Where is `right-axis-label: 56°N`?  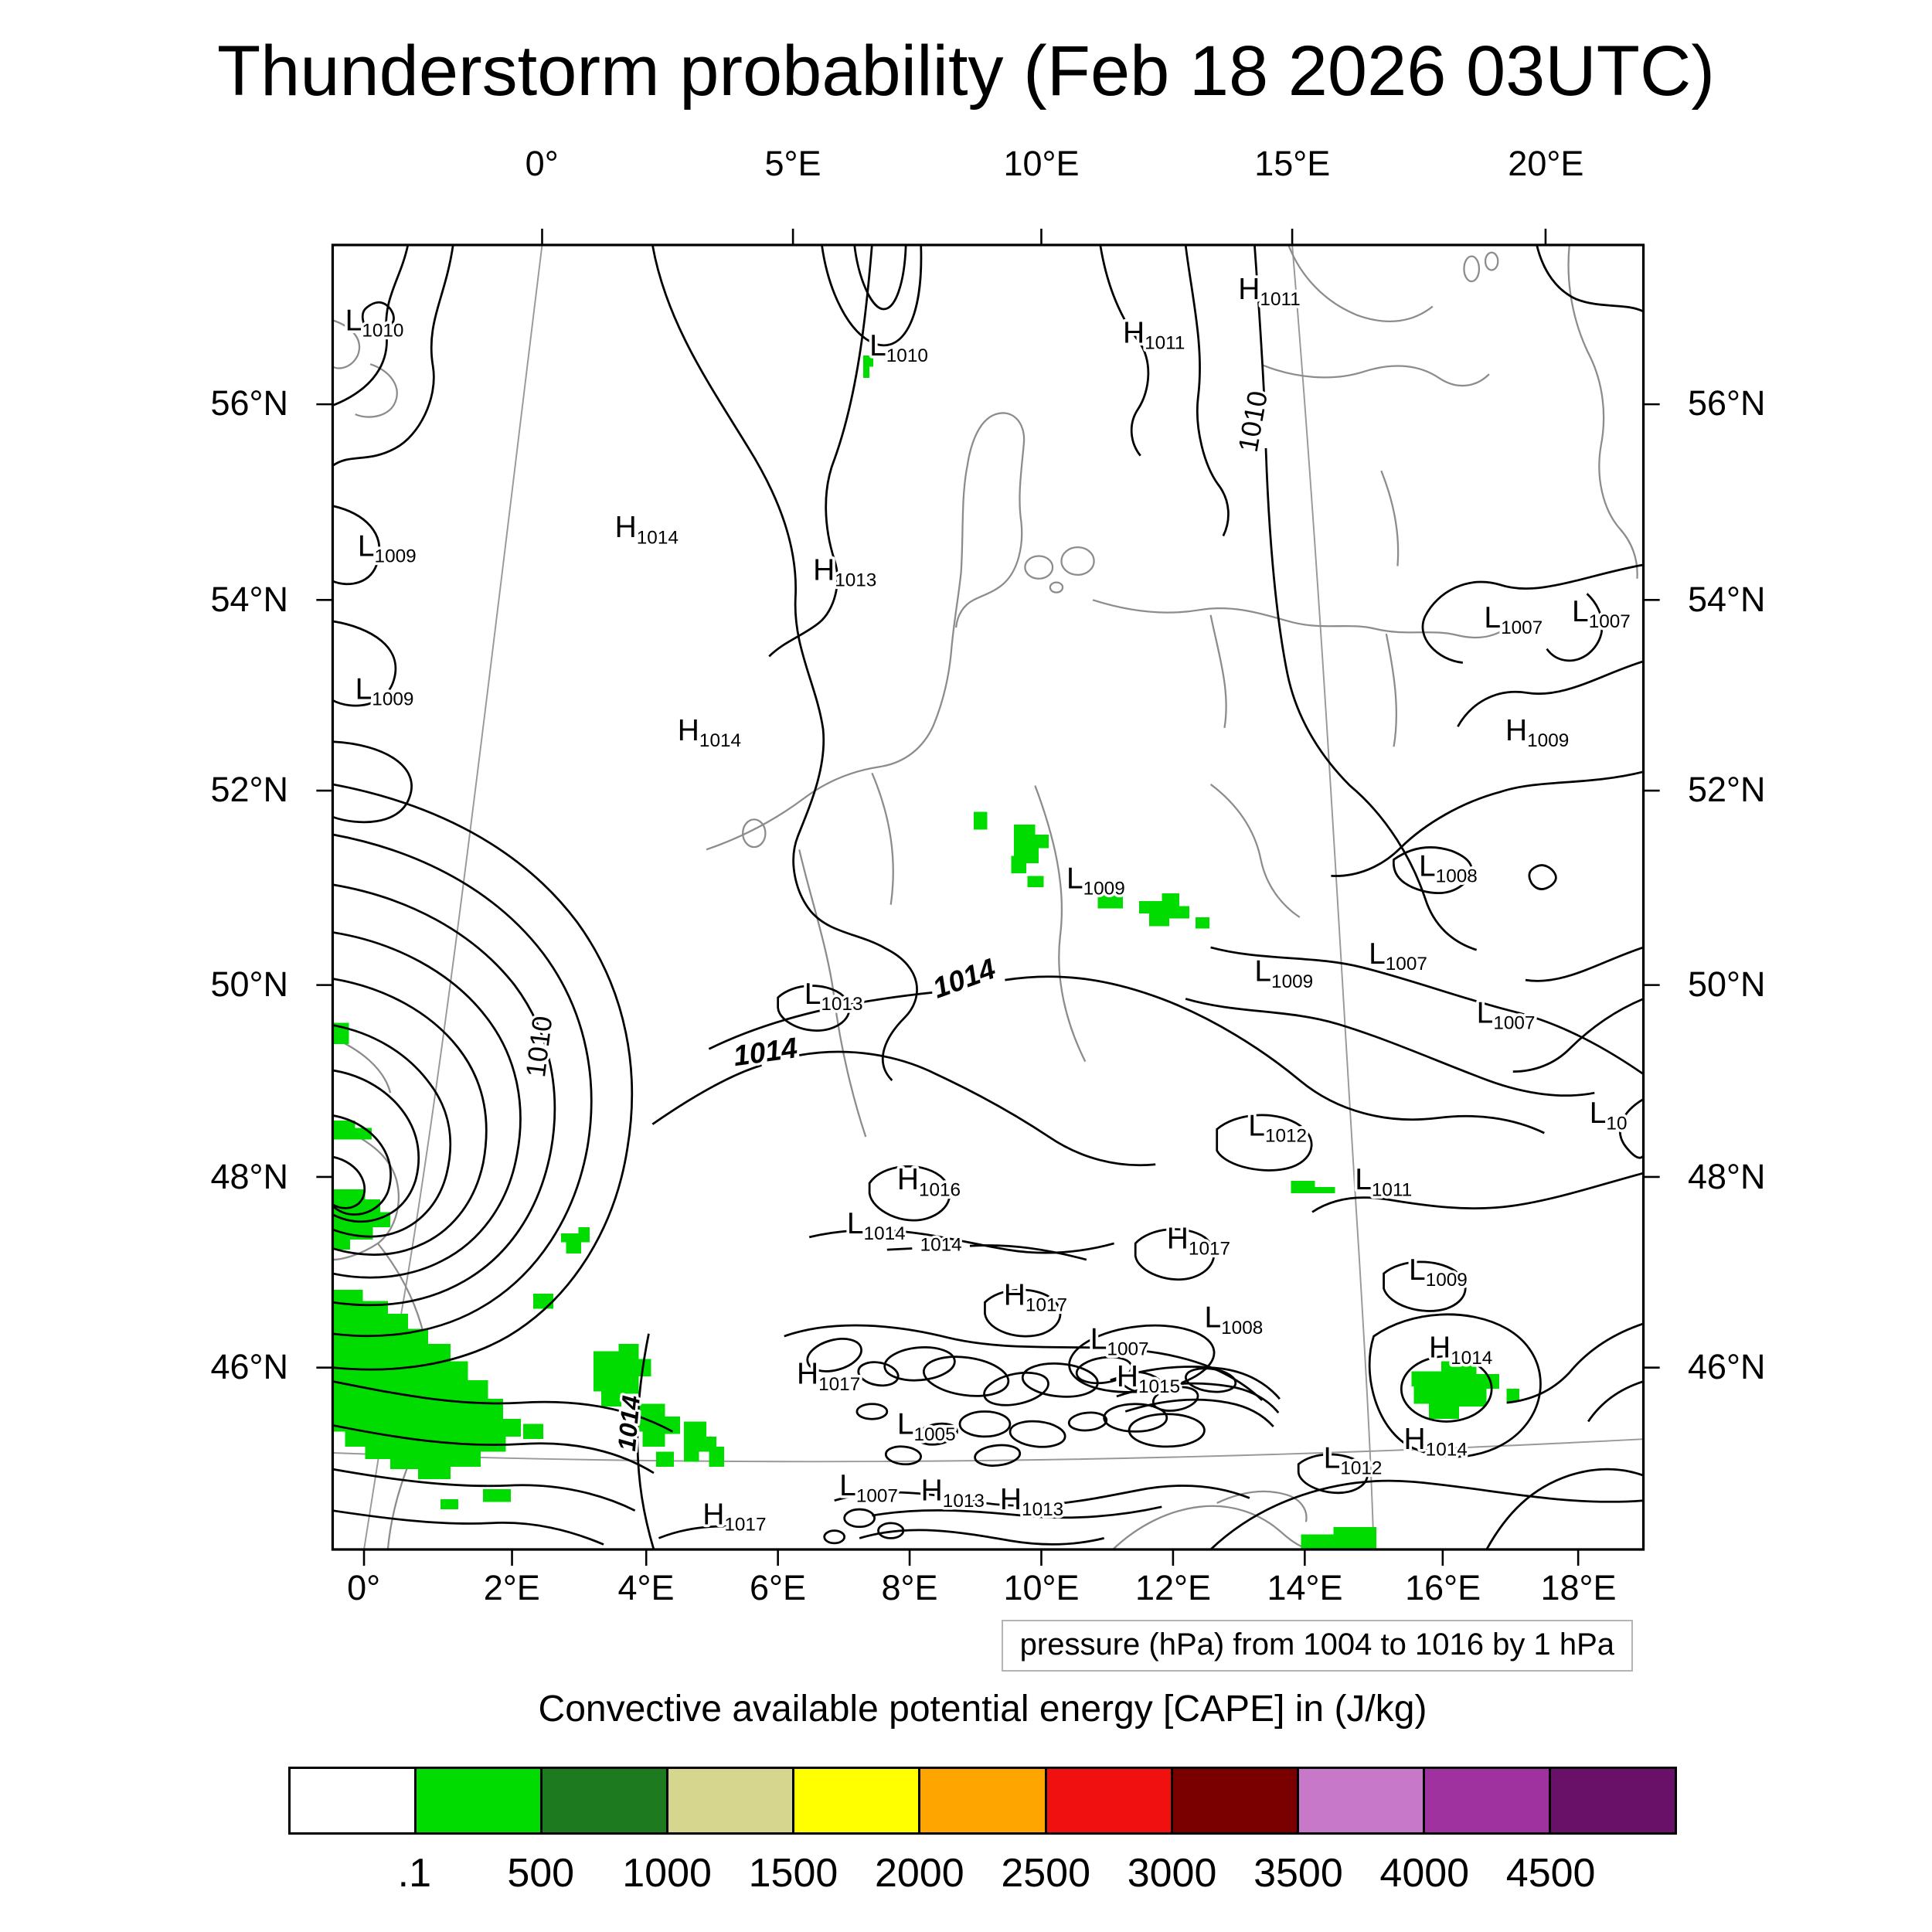
right-axis-label: 56°N is located at coordinates (1727, 403).